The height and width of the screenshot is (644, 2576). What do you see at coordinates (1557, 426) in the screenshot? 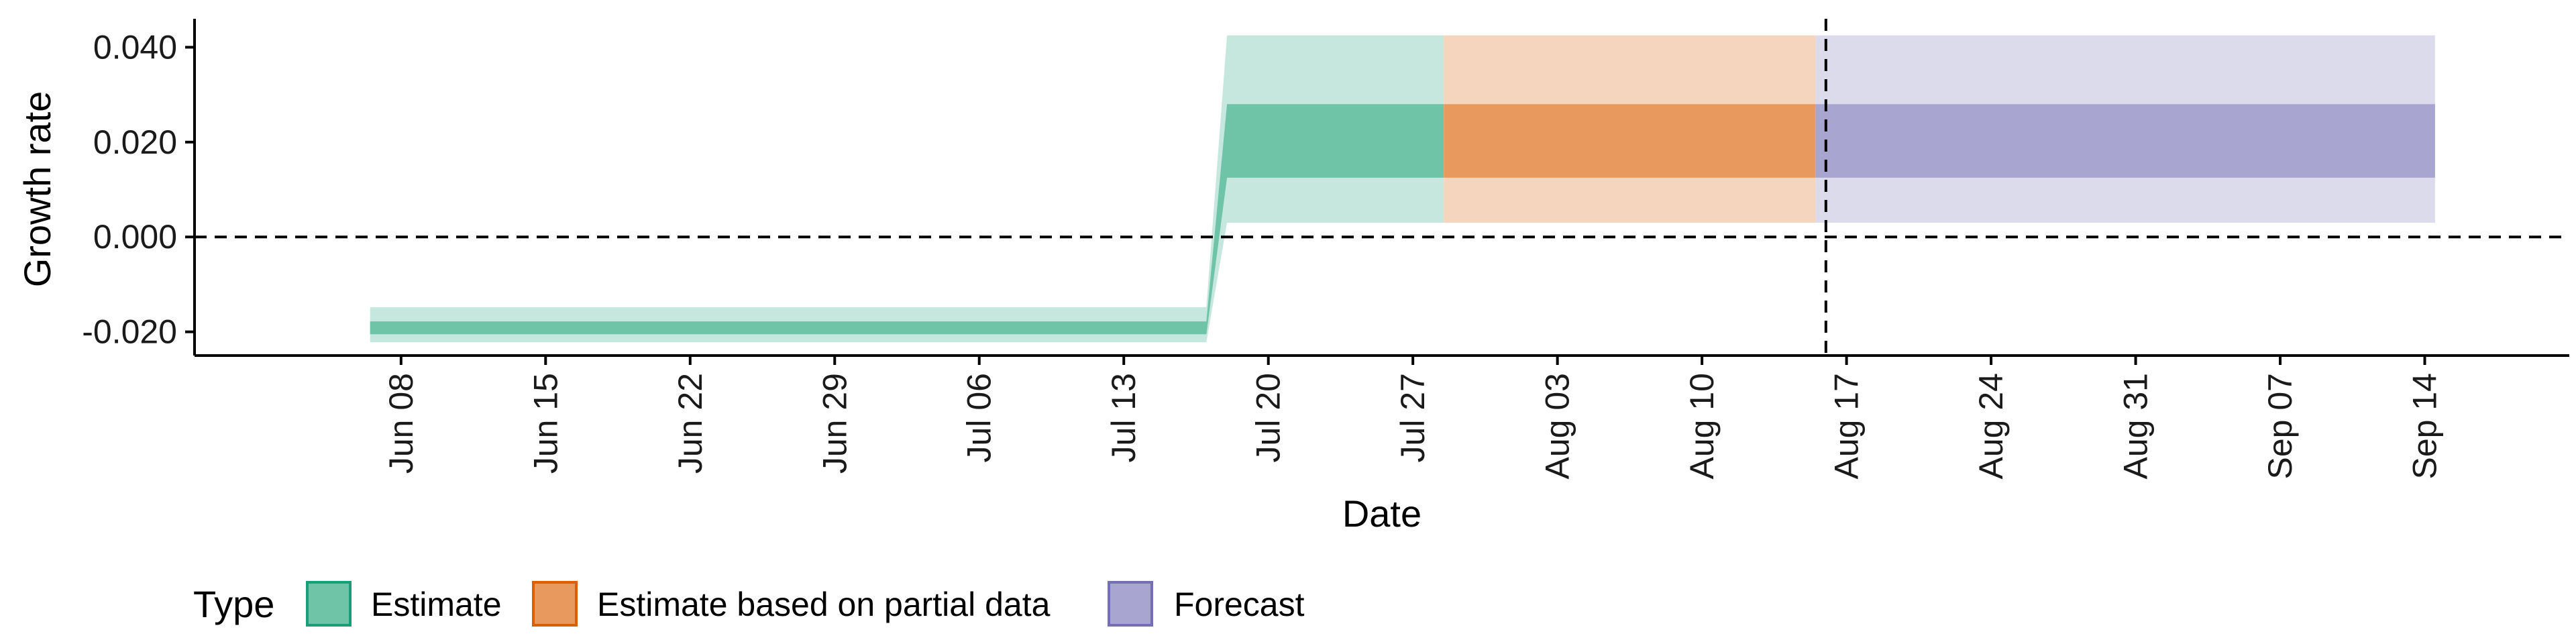
I see `x-tick-label: Aug 03` at bounding box center [1557, 426].